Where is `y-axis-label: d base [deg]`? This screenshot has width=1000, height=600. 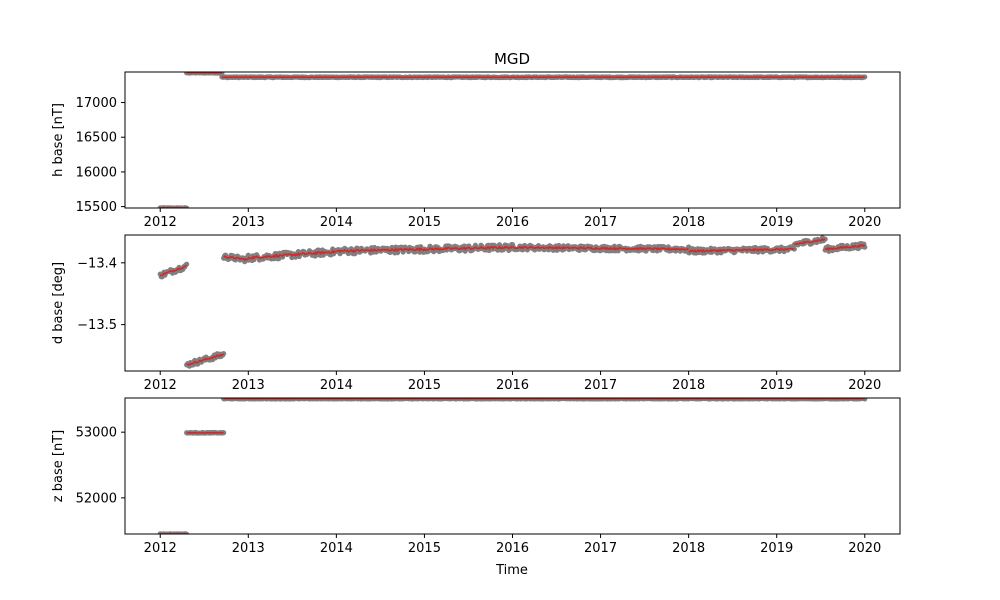
y-axis-label: d base [deg] is located at coordinates (58, 303).